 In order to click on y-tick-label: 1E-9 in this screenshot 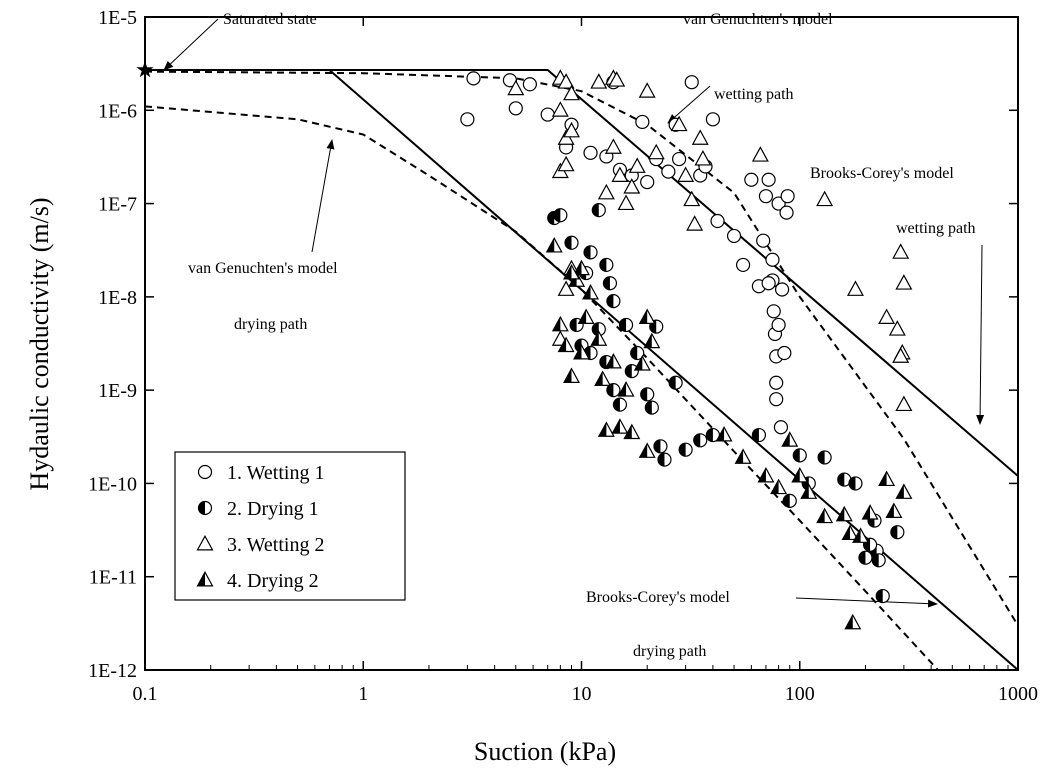, I will do `click(117, 391)`.